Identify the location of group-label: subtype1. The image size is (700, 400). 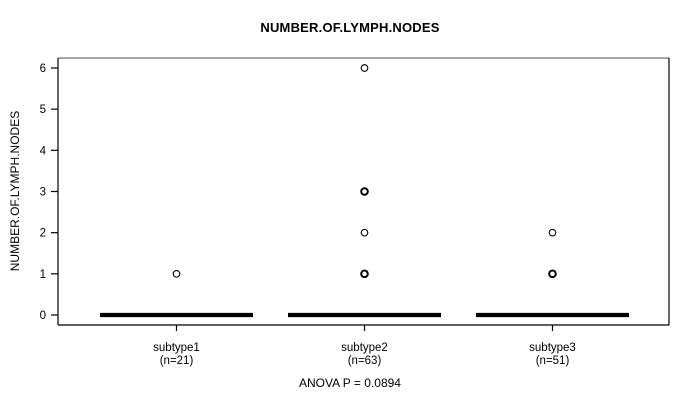
(176, 348).